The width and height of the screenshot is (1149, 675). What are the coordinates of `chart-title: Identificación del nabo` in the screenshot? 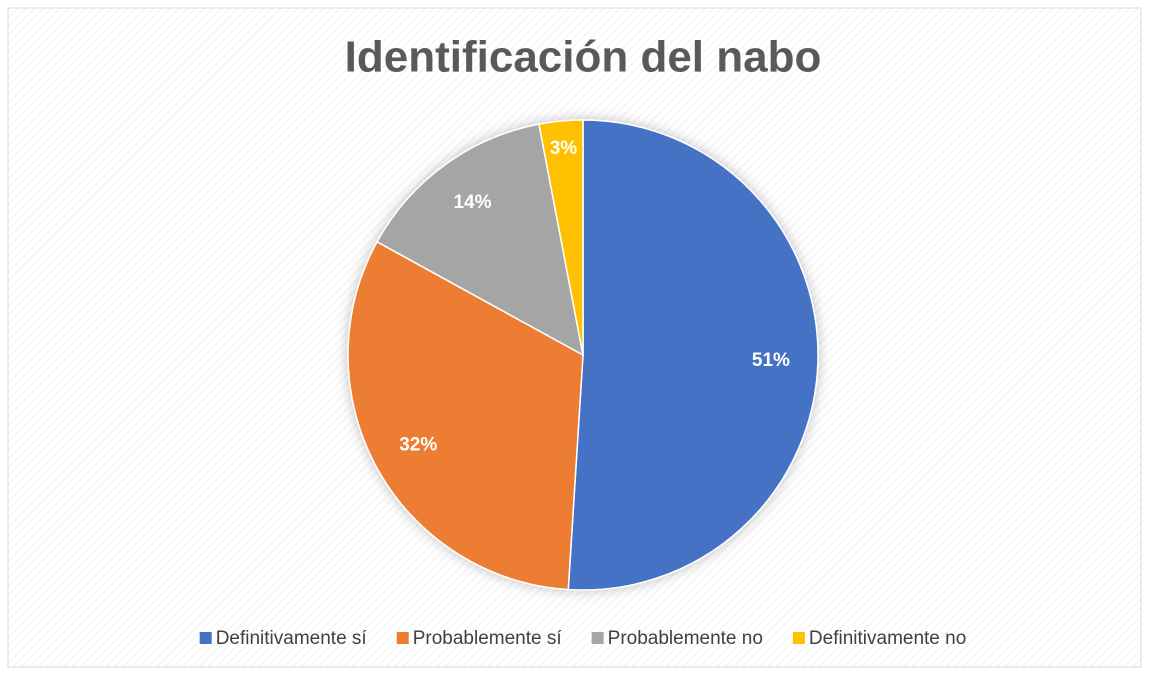 It's located at (583, 57).